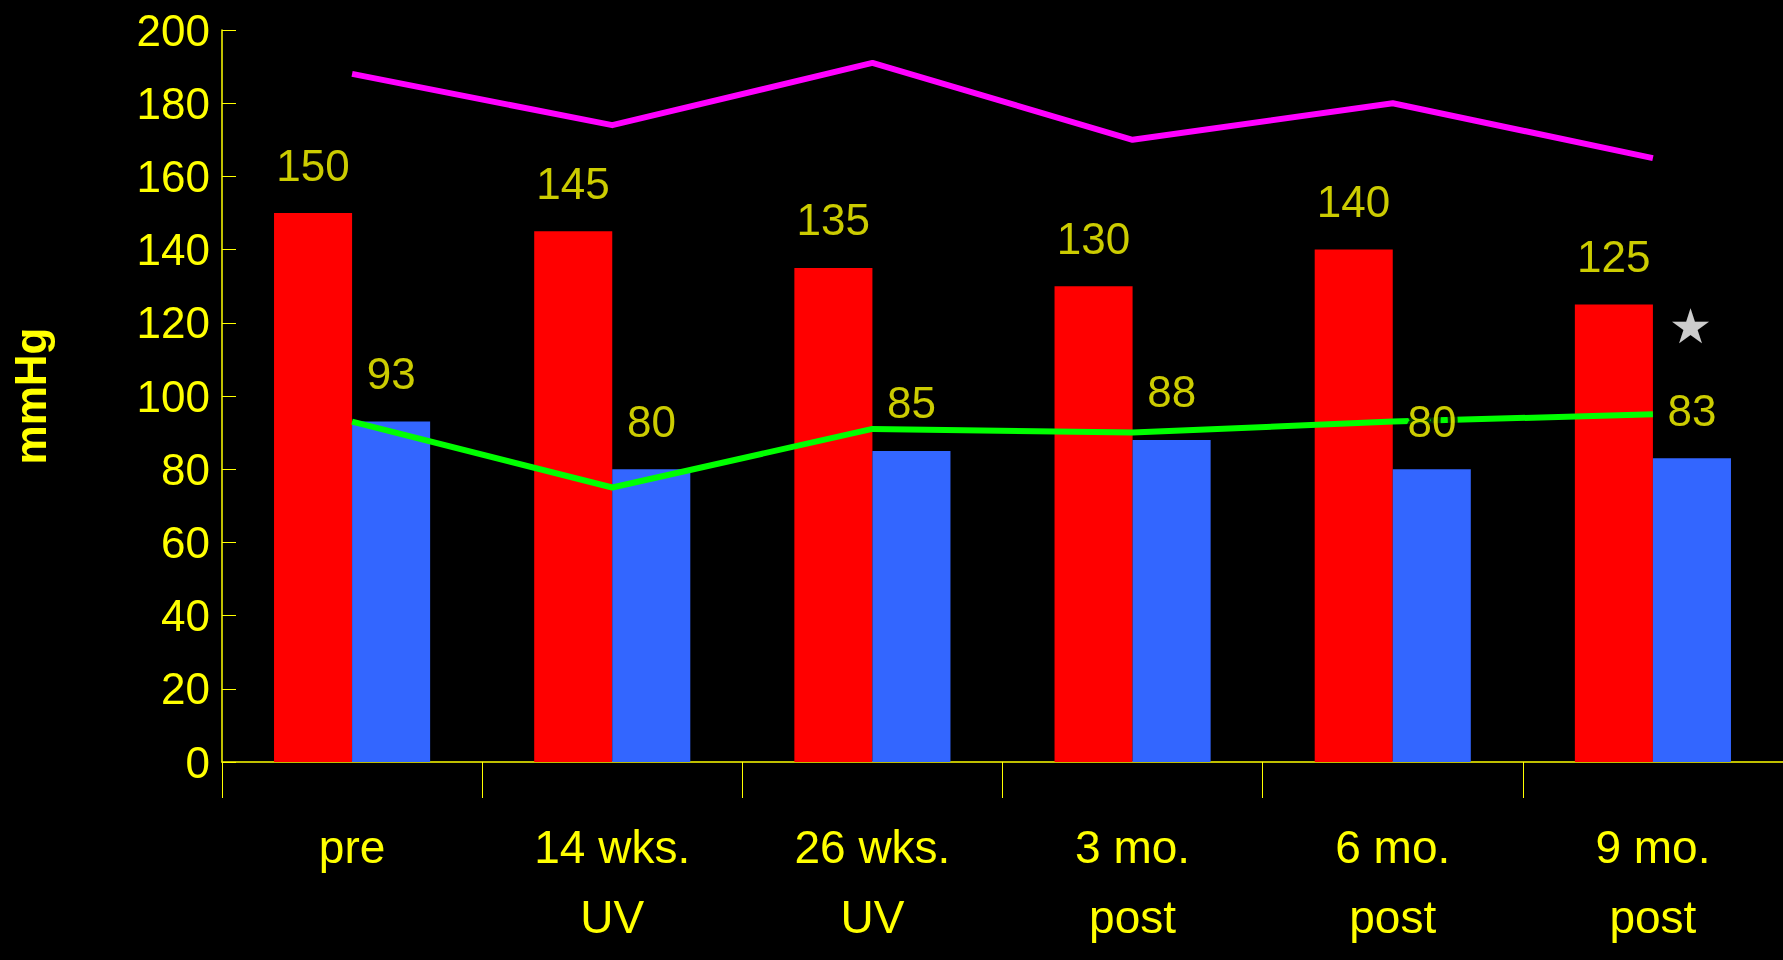  Describe the element at coordinates (30, 396) in the screenshot. I see `y-axis-title: mmHg` at that location.